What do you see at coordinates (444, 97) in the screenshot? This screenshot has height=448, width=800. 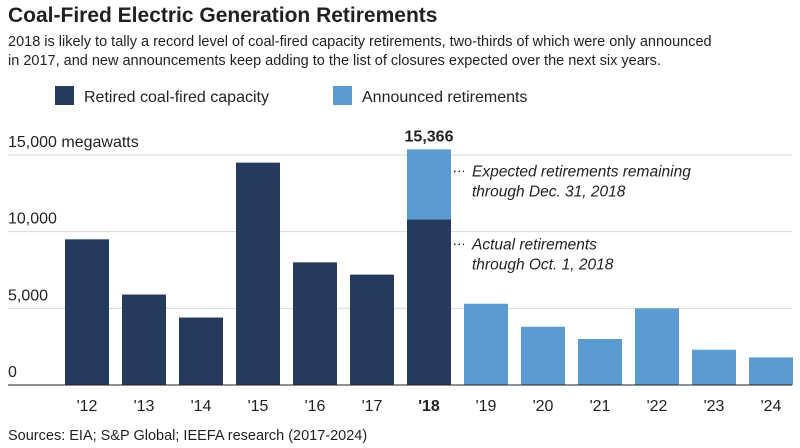 I see `legend-label-announced: Announced retirements` at bounding box center [444, 97].